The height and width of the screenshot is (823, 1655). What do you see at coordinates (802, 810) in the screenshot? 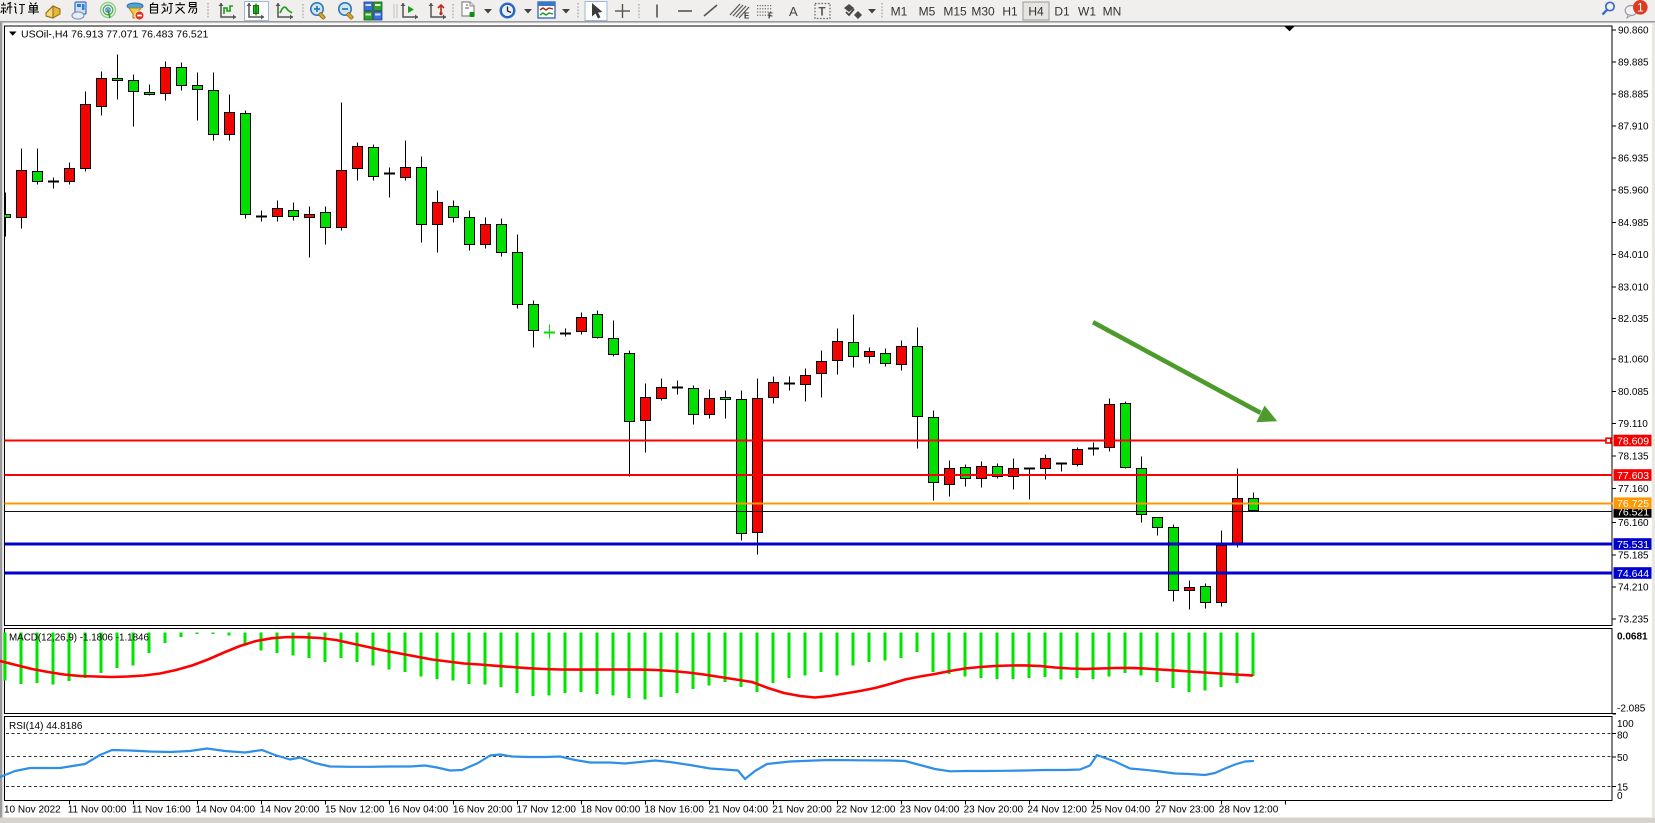
I see `svg-text: 21 Nov 20:00` at bounding box center [802, 810].